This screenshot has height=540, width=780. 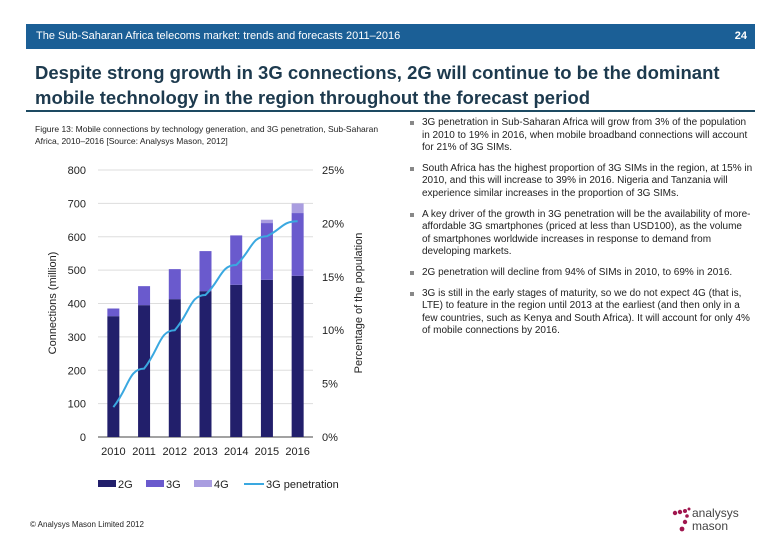 I want to click on legend-swatch-3g, so click(x=155, y=483).